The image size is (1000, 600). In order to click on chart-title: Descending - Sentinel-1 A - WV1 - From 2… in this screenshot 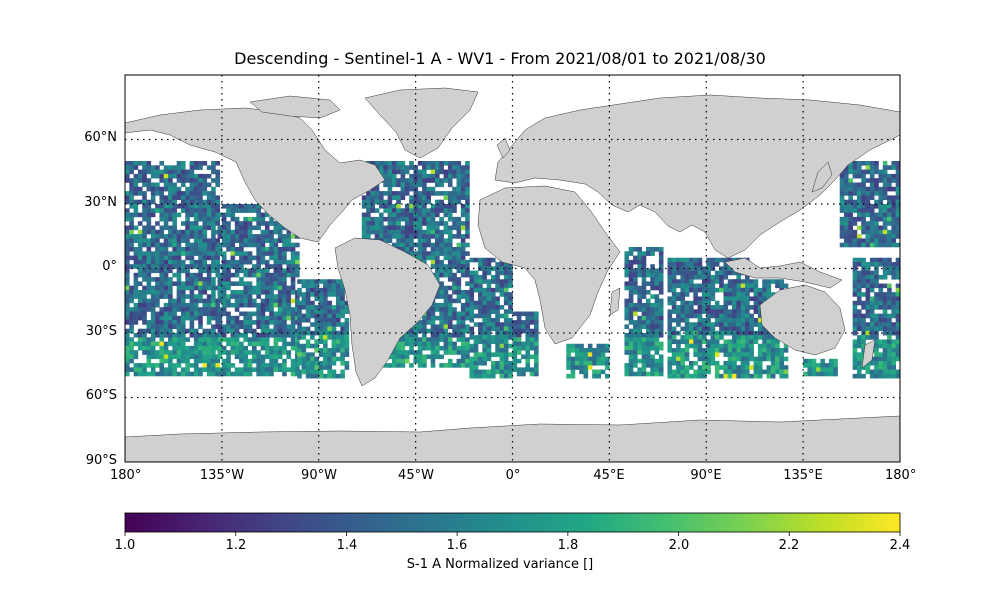, I will do `click(500, 58)`.